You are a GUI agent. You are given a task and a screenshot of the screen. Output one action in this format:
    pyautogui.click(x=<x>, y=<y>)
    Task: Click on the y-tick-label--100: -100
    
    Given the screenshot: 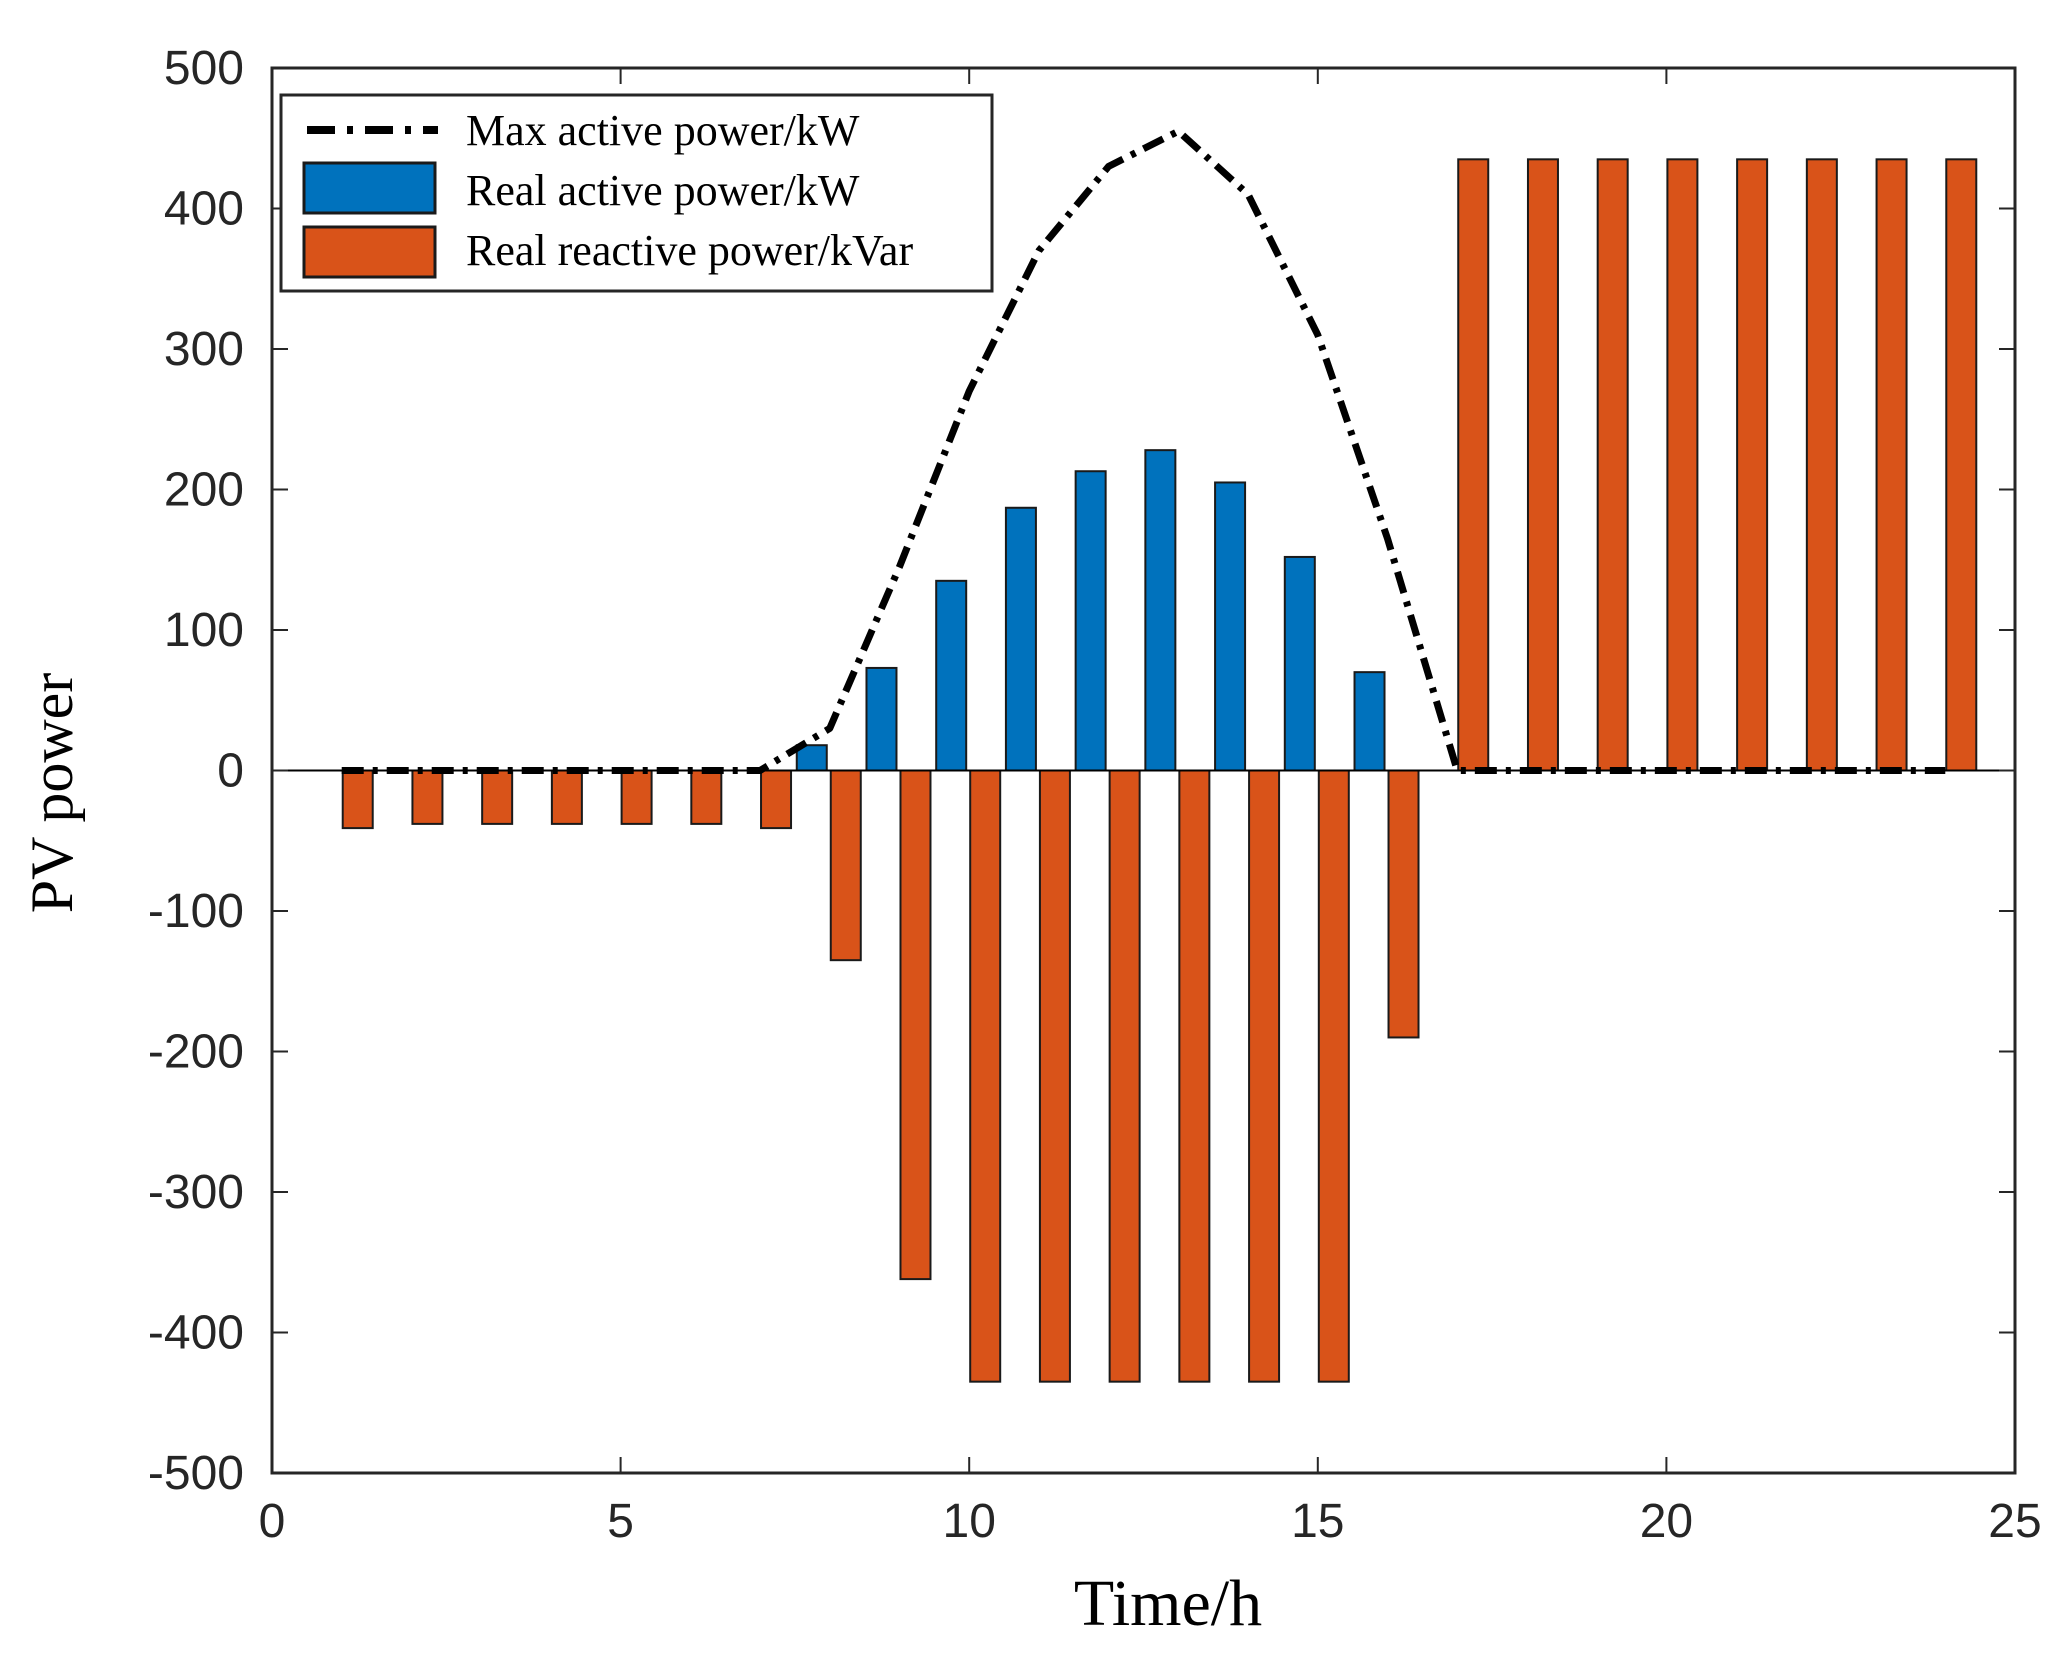 What is the action you would take?
    pyautogui.click(x=196, y=911)
    